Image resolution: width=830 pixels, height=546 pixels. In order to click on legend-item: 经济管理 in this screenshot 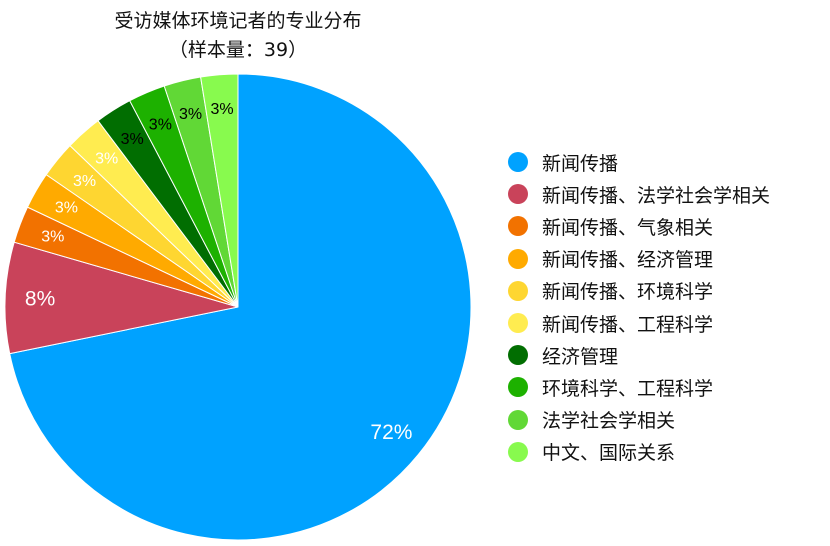, I will do `click(639, 355)`.